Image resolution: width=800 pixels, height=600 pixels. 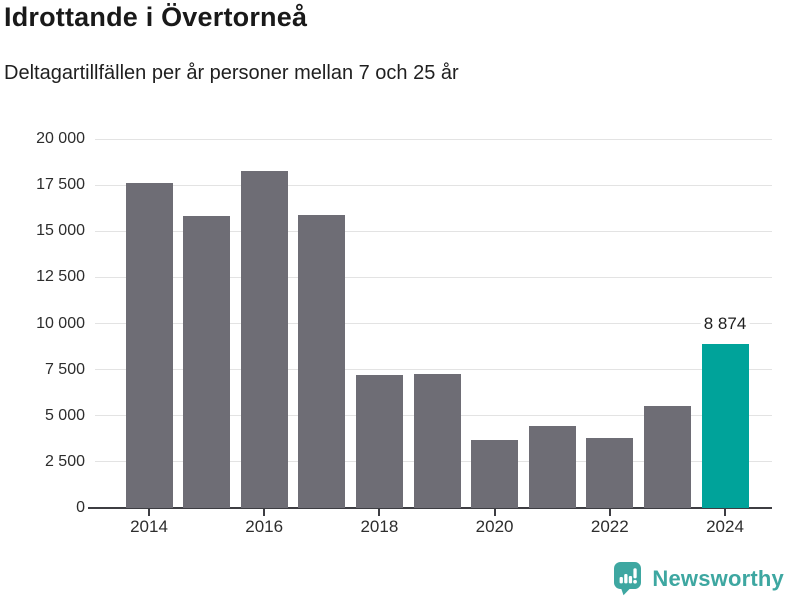 What do you see at coordinates (379, 512) in the screenshot?
I see `x-tick-2018` at bounding box center [379, 512].